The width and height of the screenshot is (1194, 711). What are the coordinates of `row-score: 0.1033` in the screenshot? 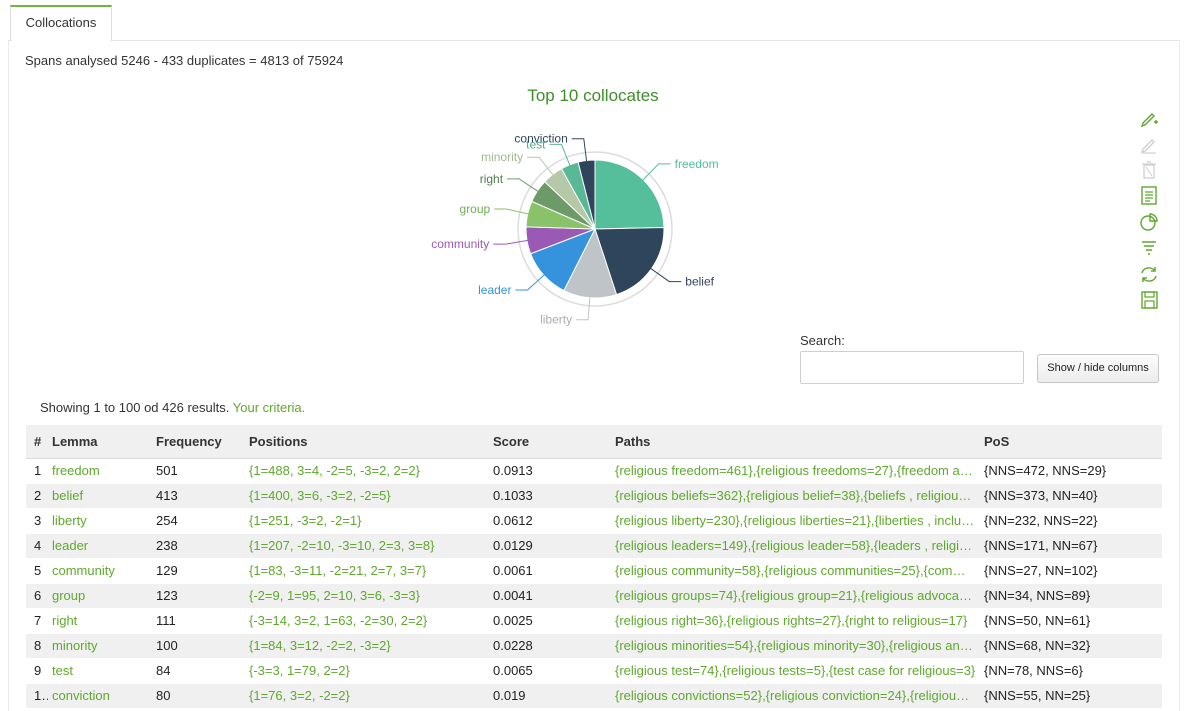 It's located at (550, 496).